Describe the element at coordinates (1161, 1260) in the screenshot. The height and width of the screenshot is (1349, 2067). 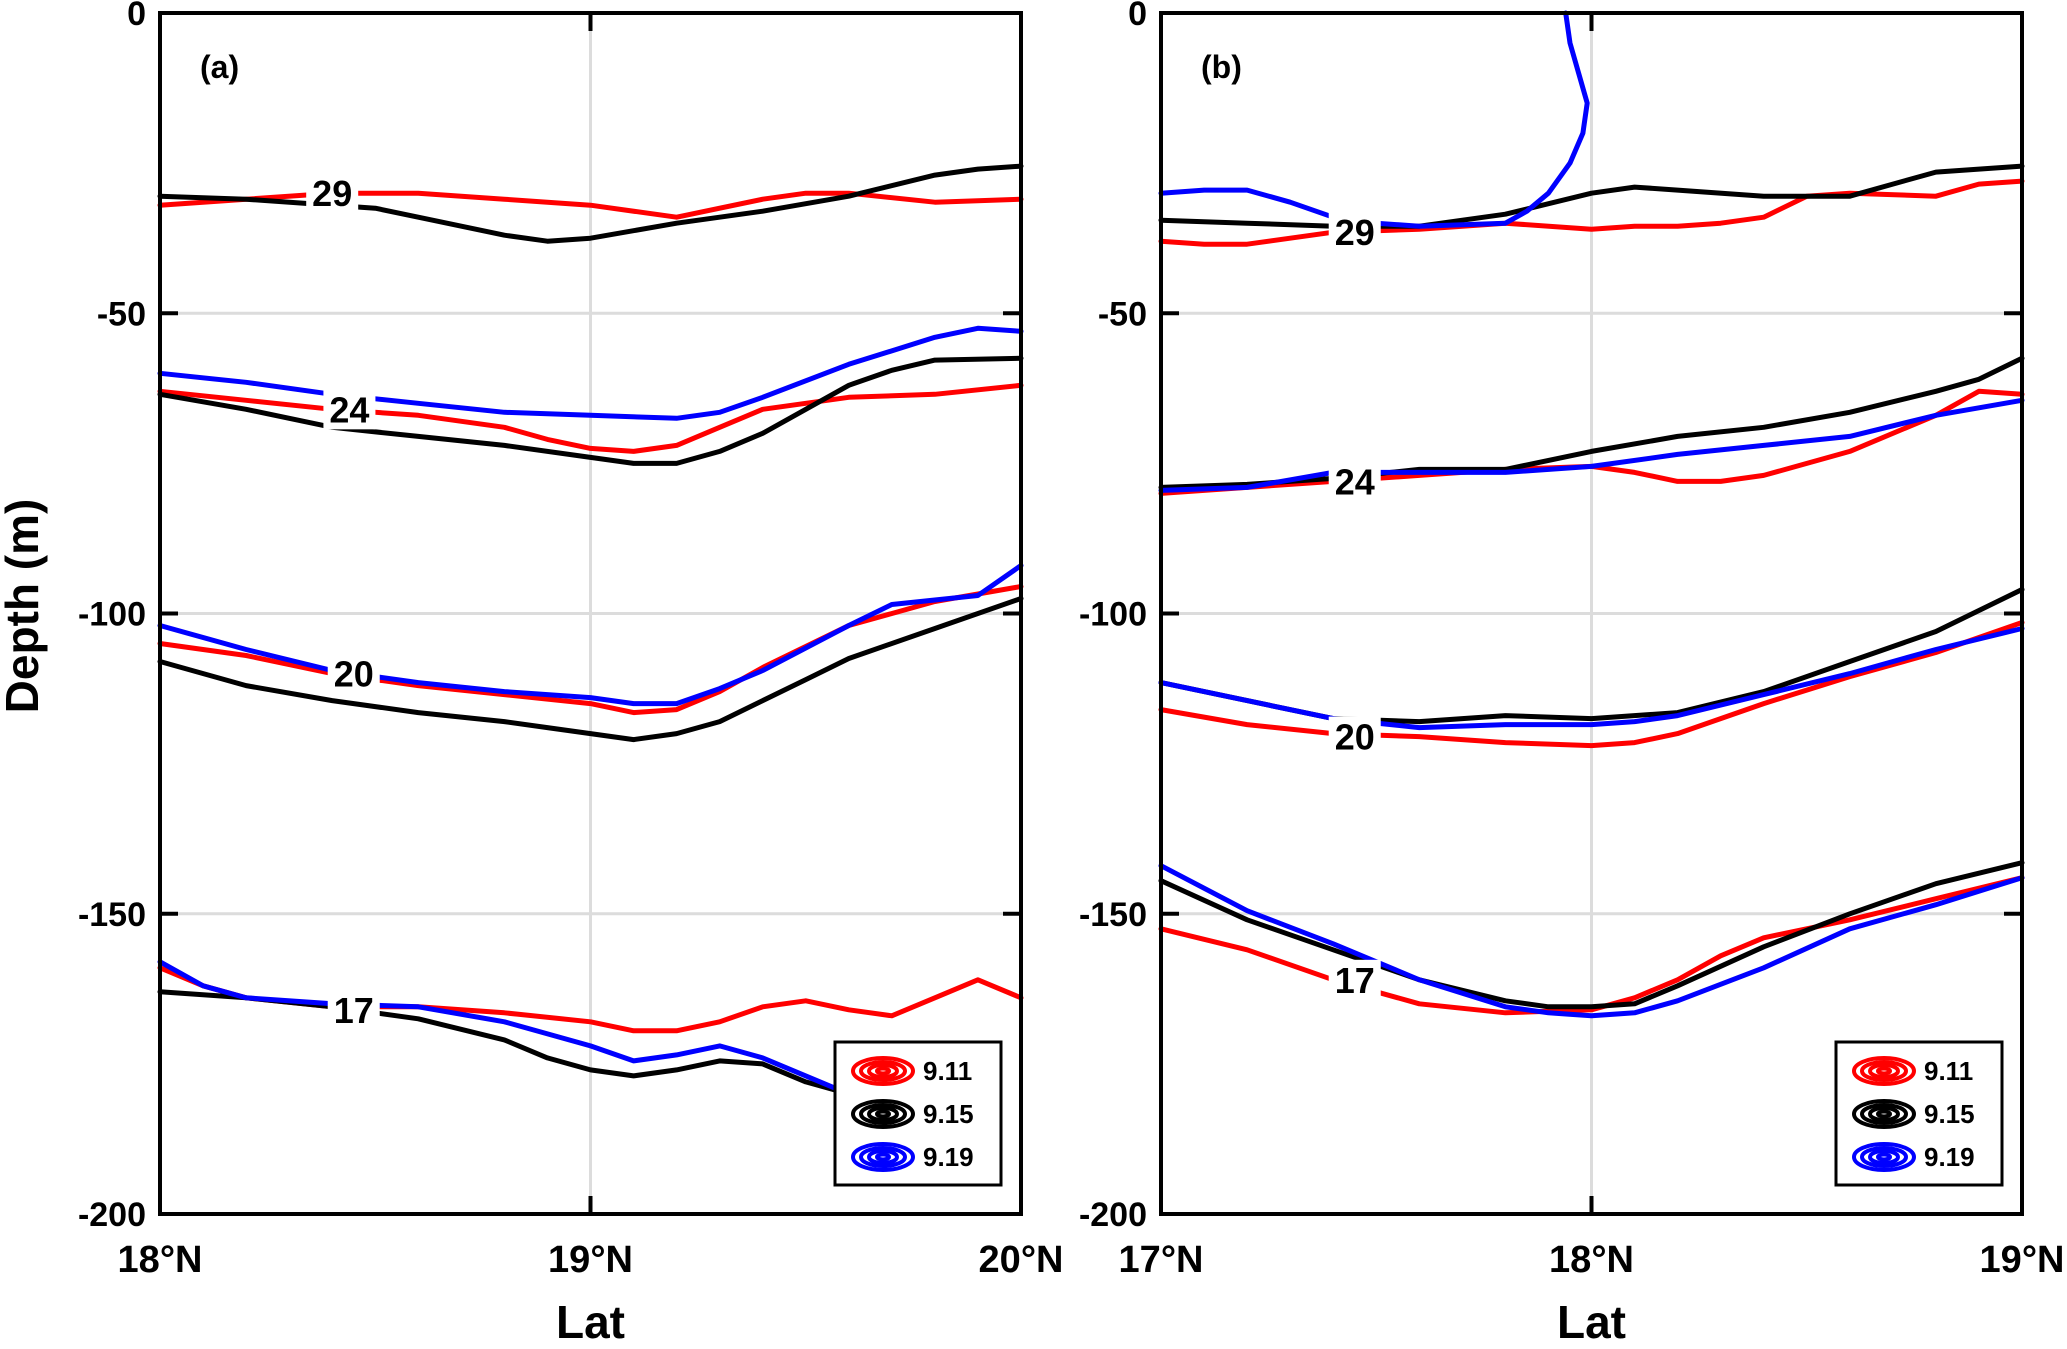
I see `x-tick-label: 17°N` at that location.